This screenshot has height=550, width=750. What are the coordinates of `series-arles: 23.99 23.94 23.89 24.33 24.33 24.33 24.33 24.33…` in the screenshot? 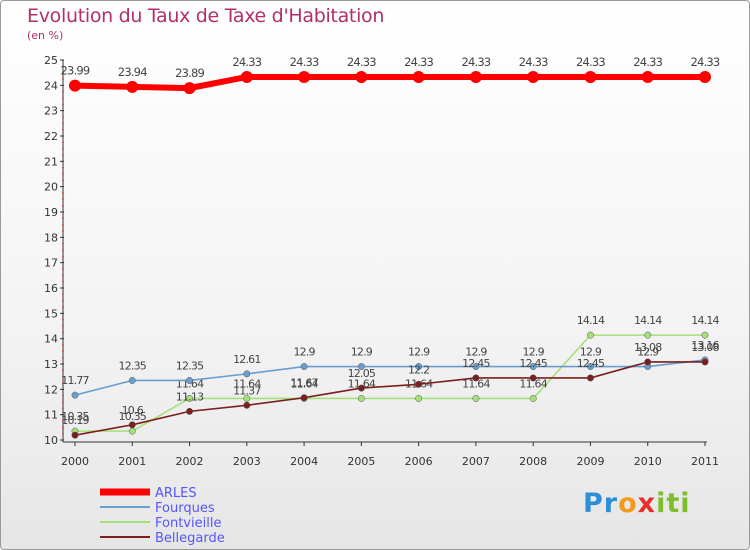 It's located at (391, 75).